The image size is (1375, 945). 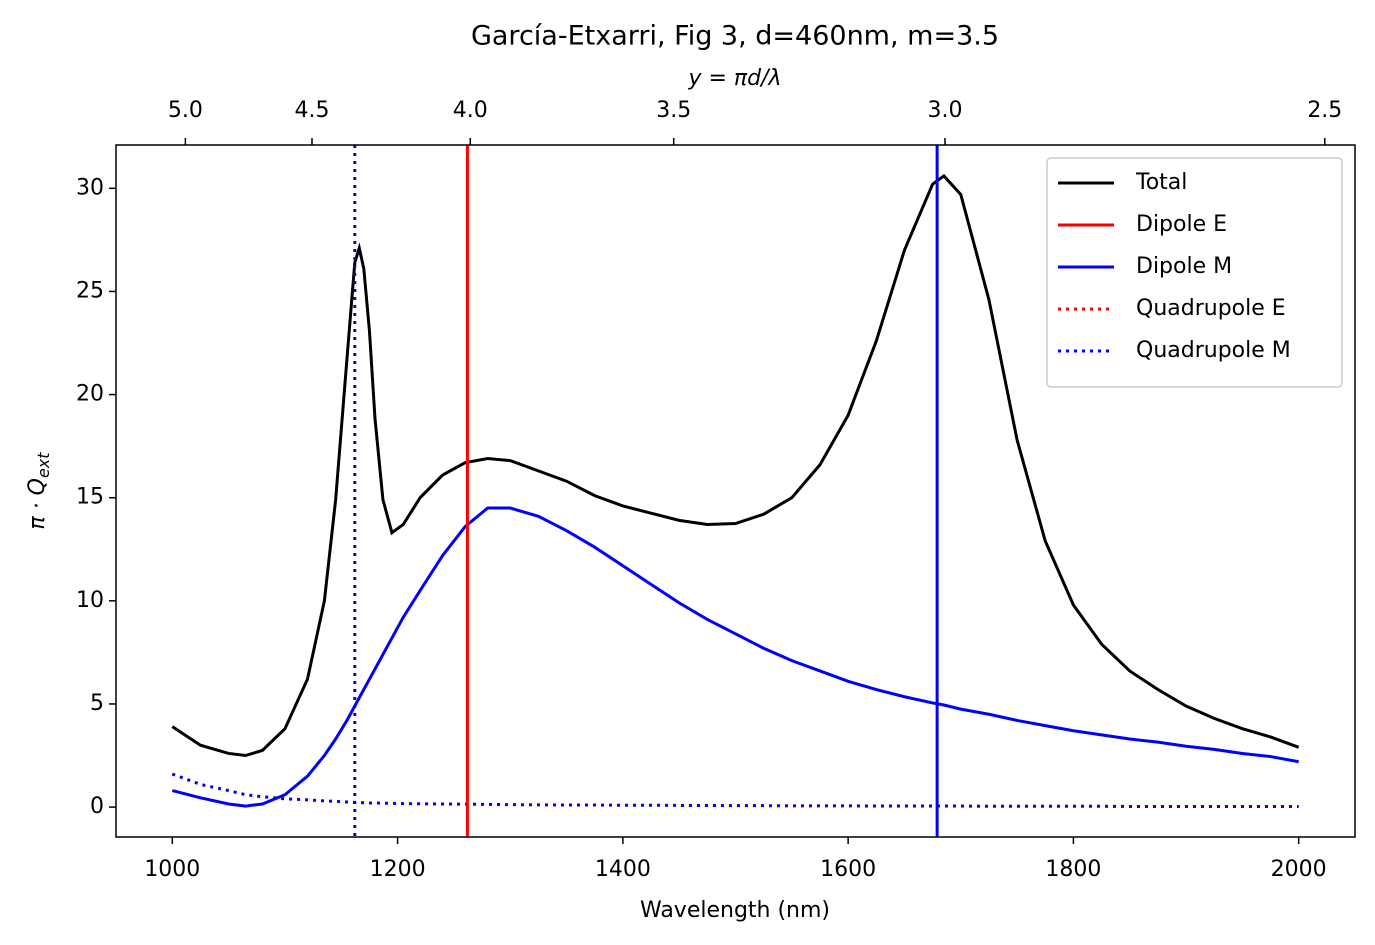 What do you see at coordinates (735, 910) in the screenshot?
I see `x-axis-label: Wavelength (nm)` at bounding box center [735, 910].